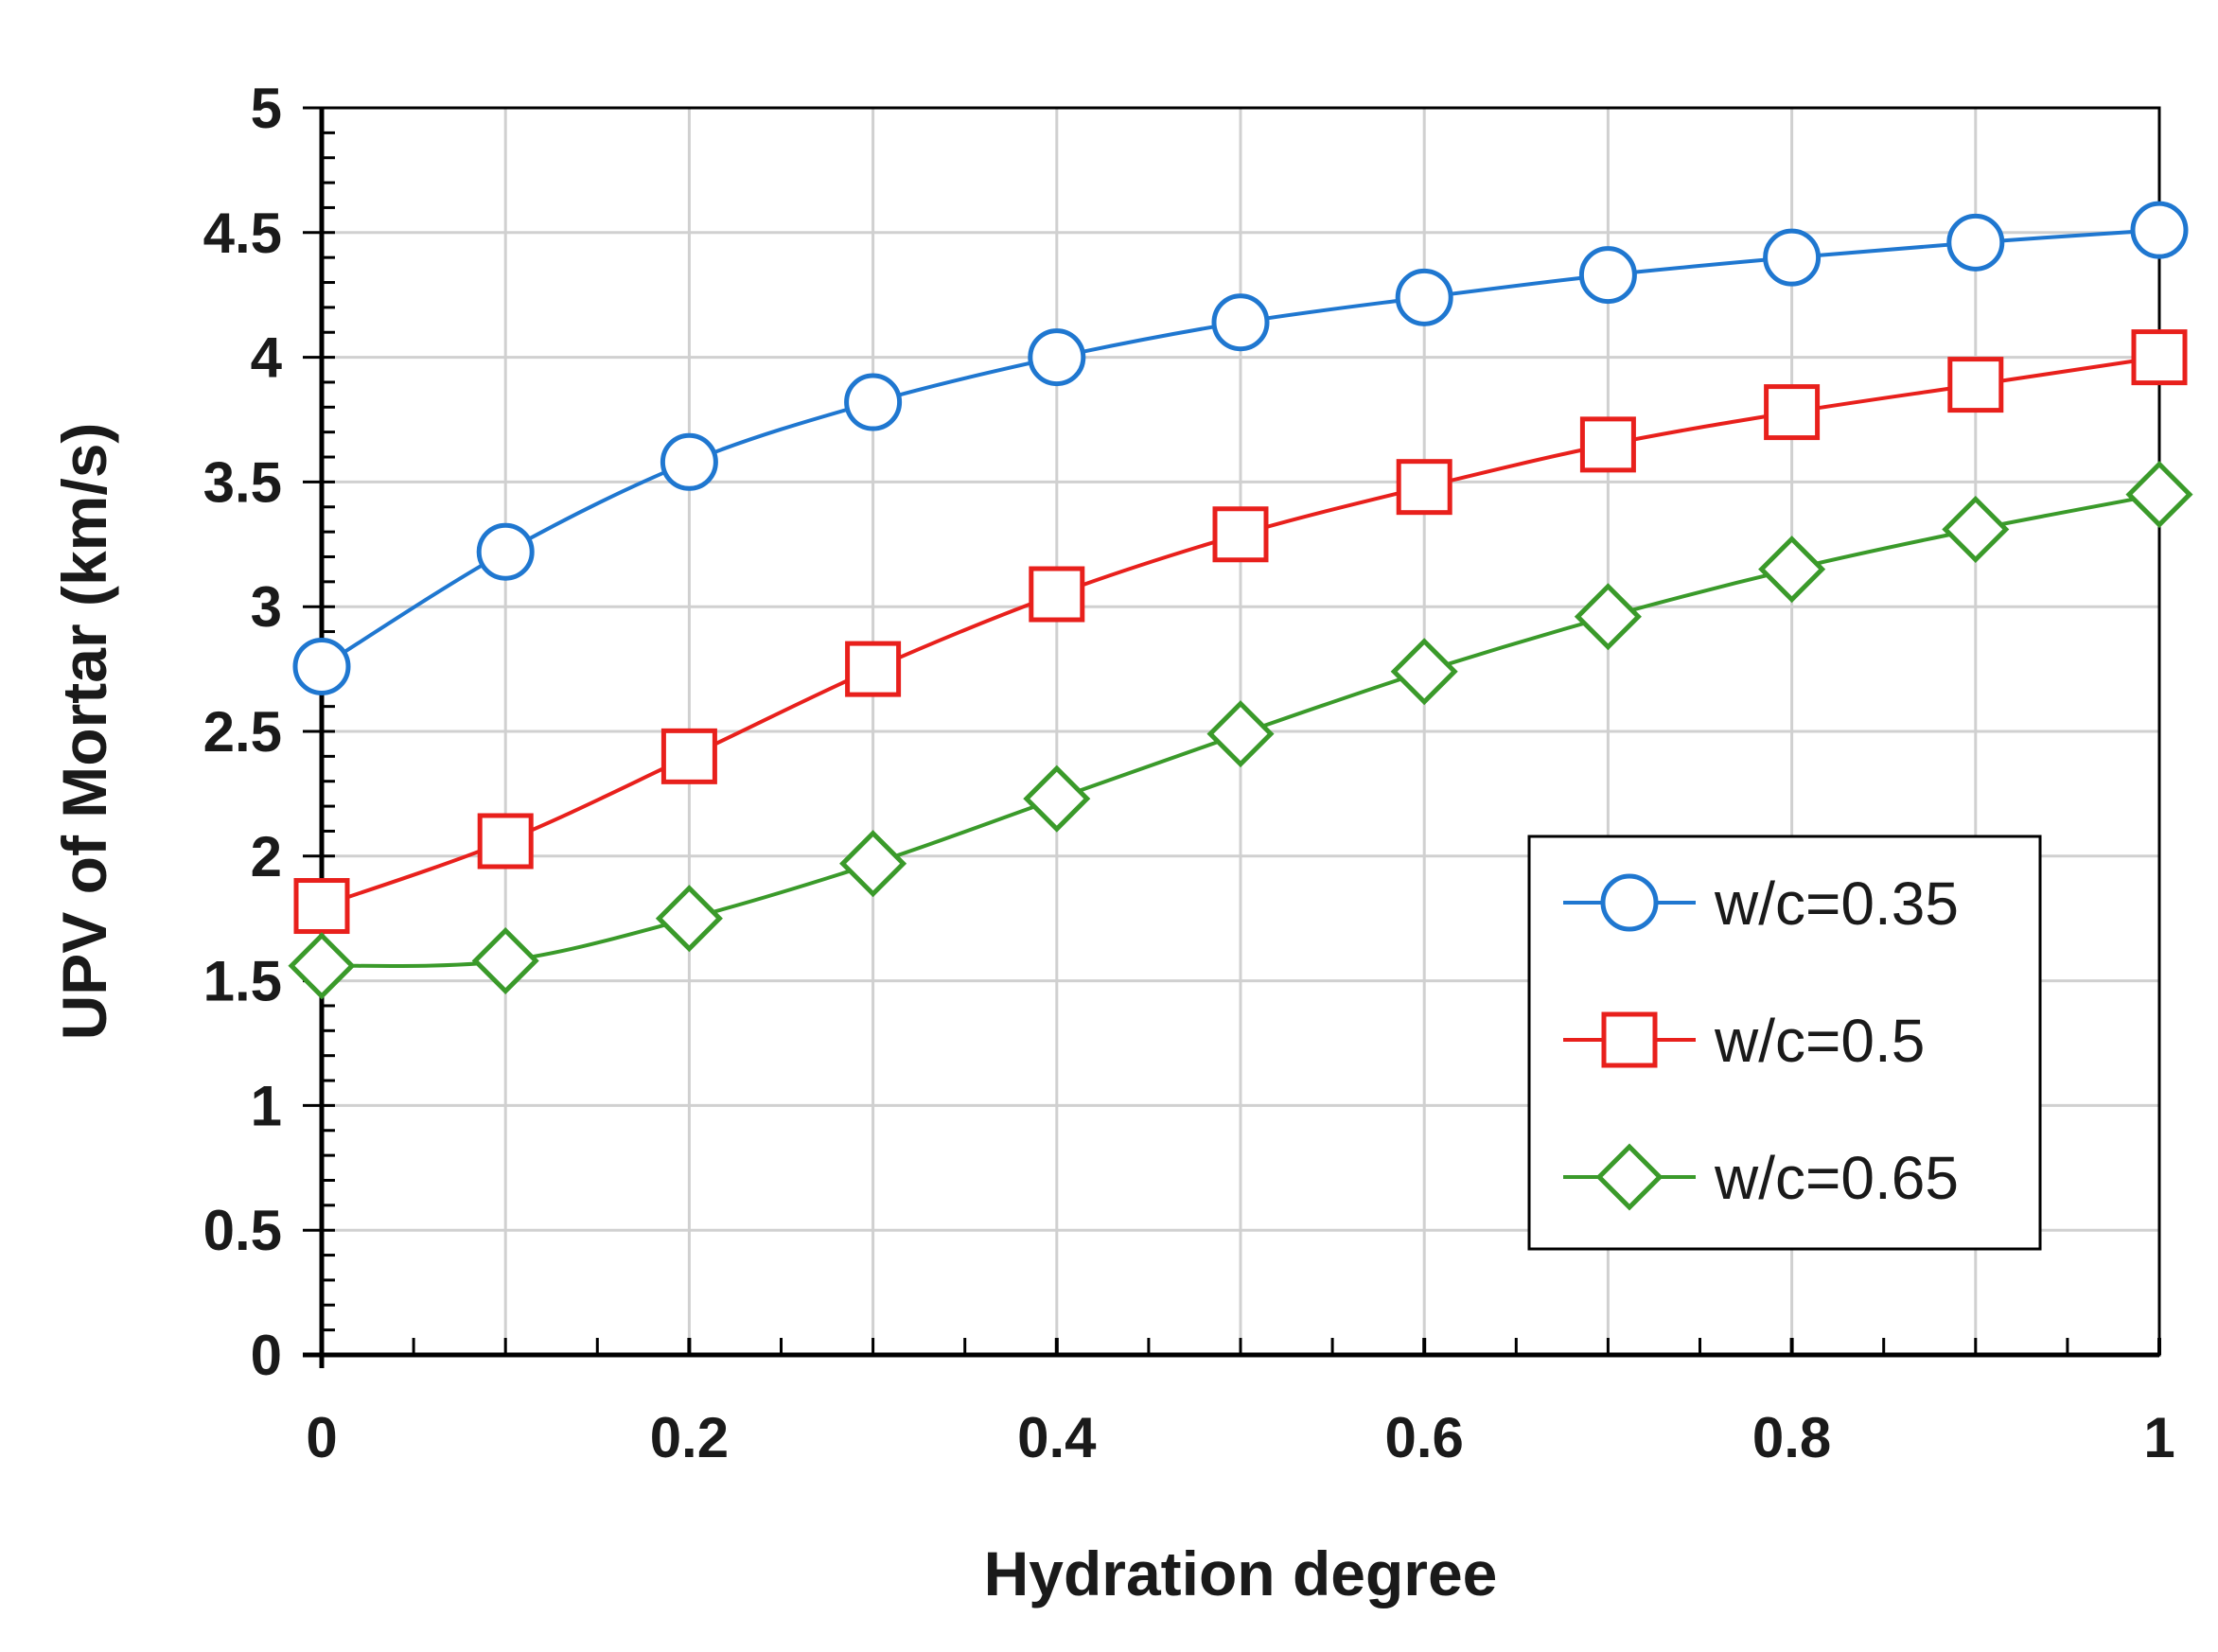 This screenshot has height=1652, width=2218. I want to click on y-tick-label: 0, so click(266, 1355).